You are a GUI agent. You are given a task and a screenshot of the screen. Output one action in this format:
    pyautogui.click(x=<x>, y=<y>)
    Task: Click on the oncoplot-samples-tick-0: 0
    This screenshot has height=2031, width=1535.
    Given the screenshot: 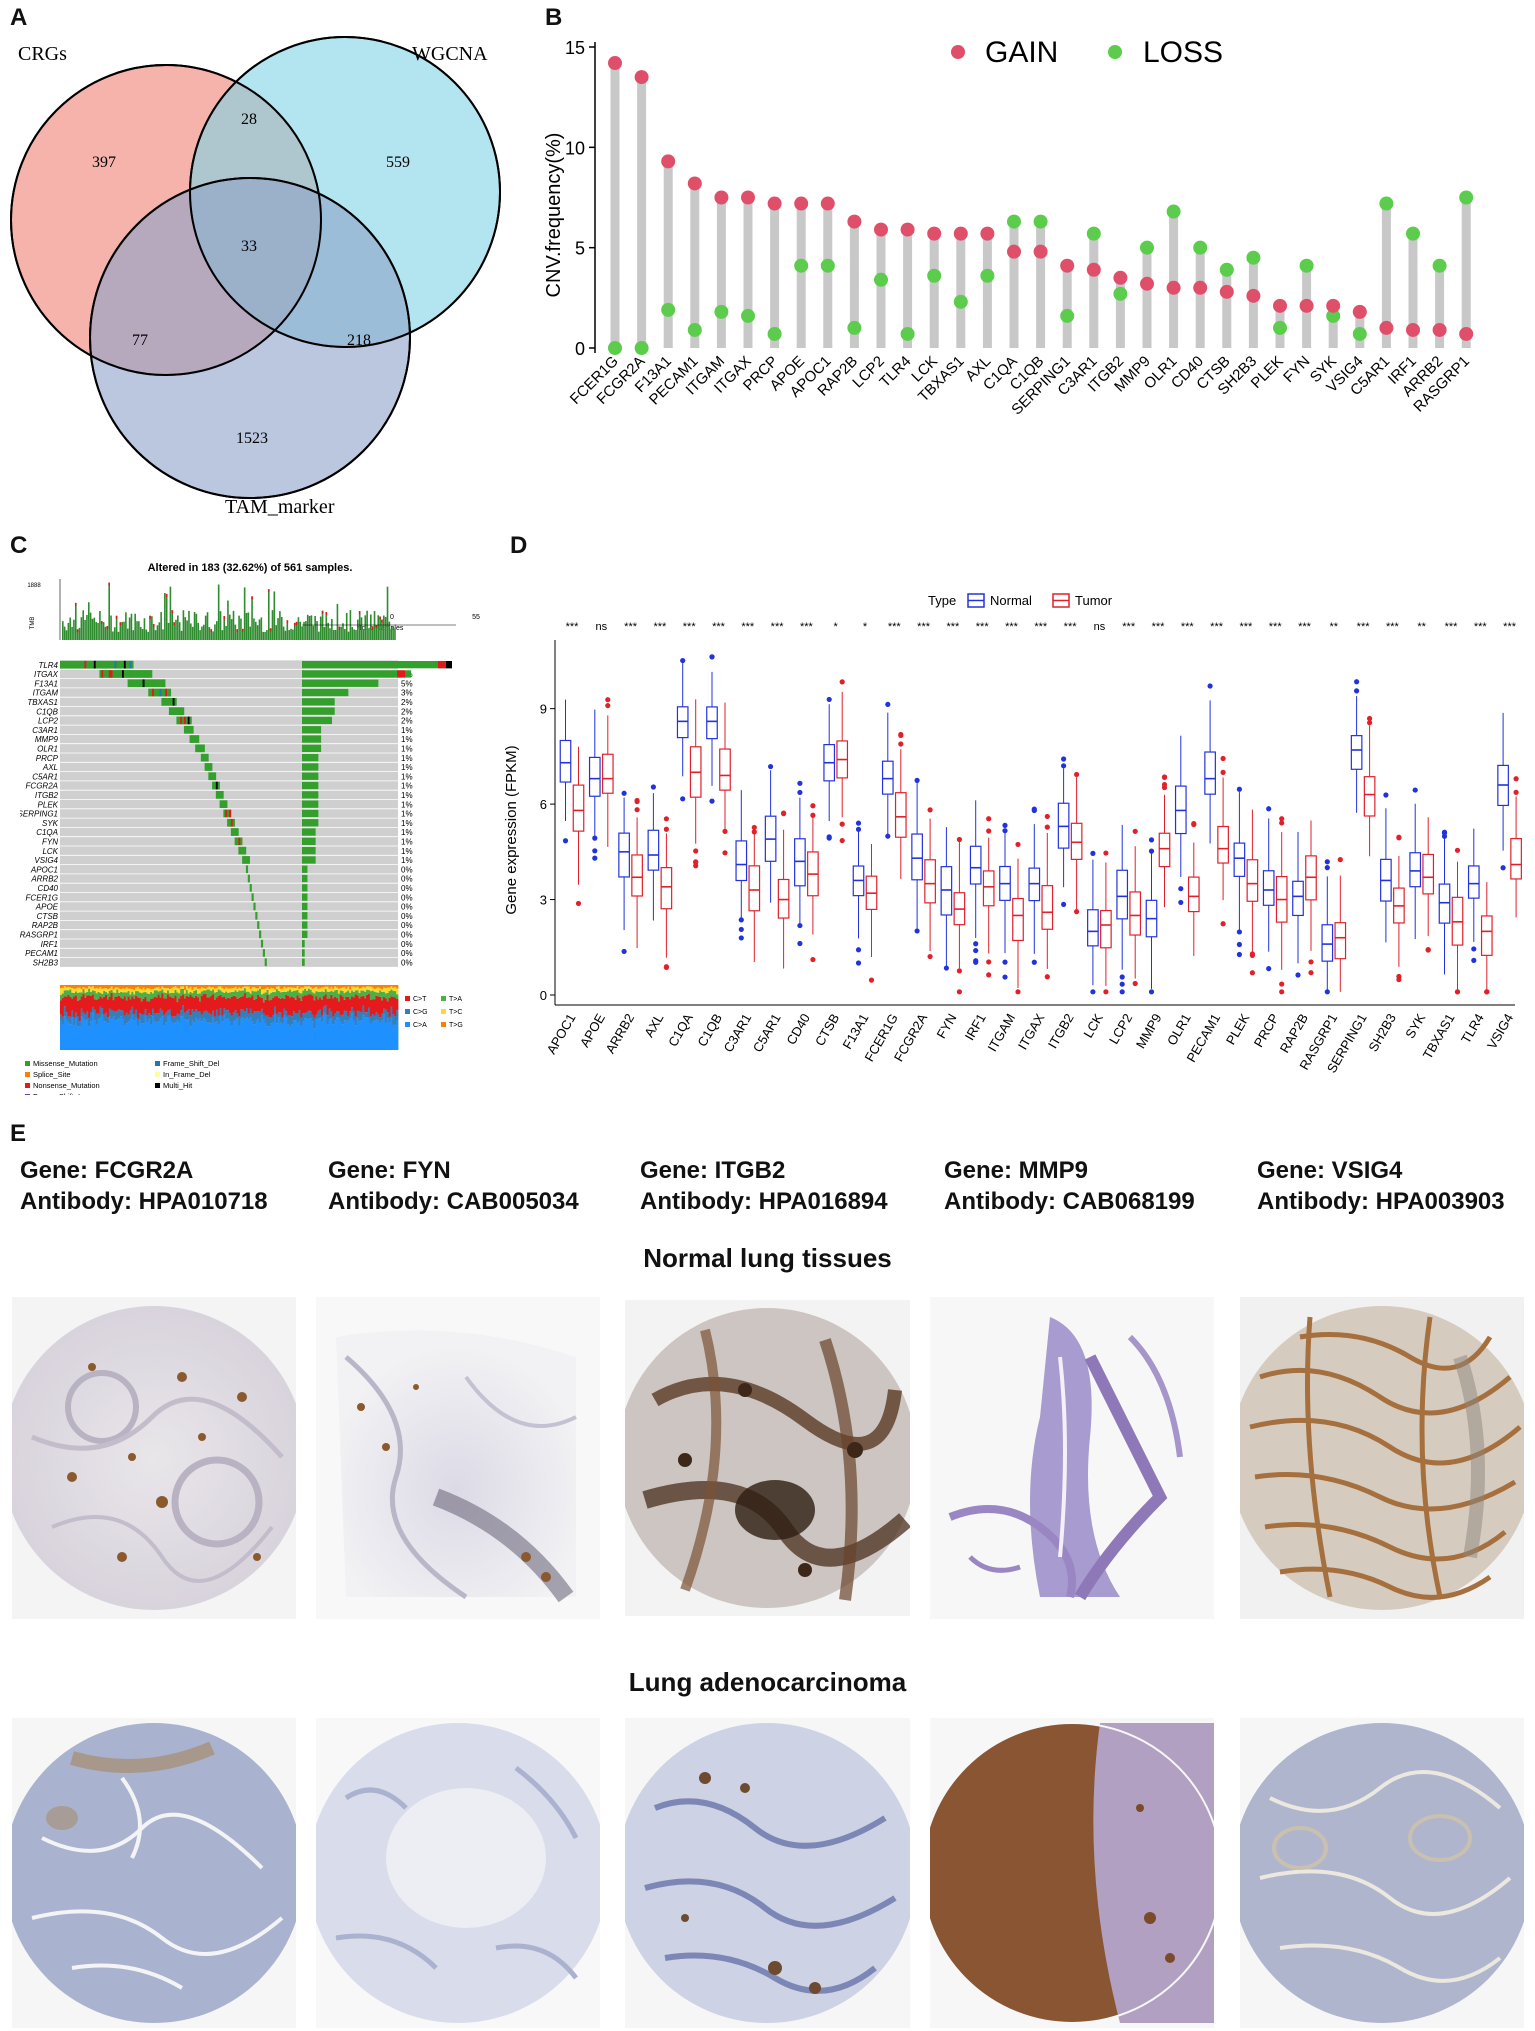 What is the action you would take?
    pyautogui.click(x=392, y=617)
    